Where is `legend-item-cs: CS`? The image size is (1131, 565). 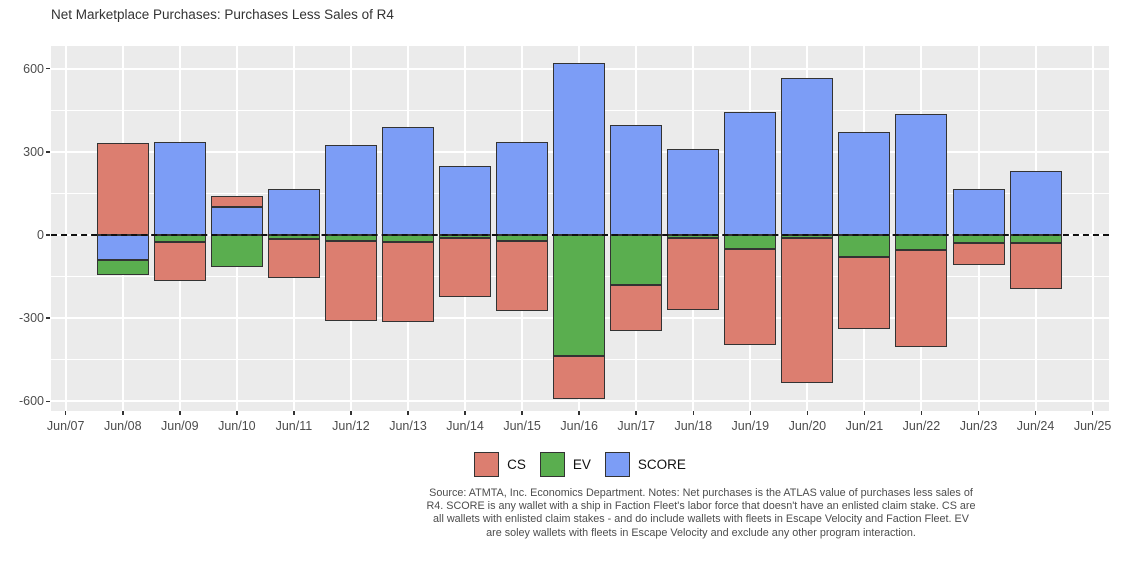 legend-item-cs: CS is located at coordinates (500, 464).